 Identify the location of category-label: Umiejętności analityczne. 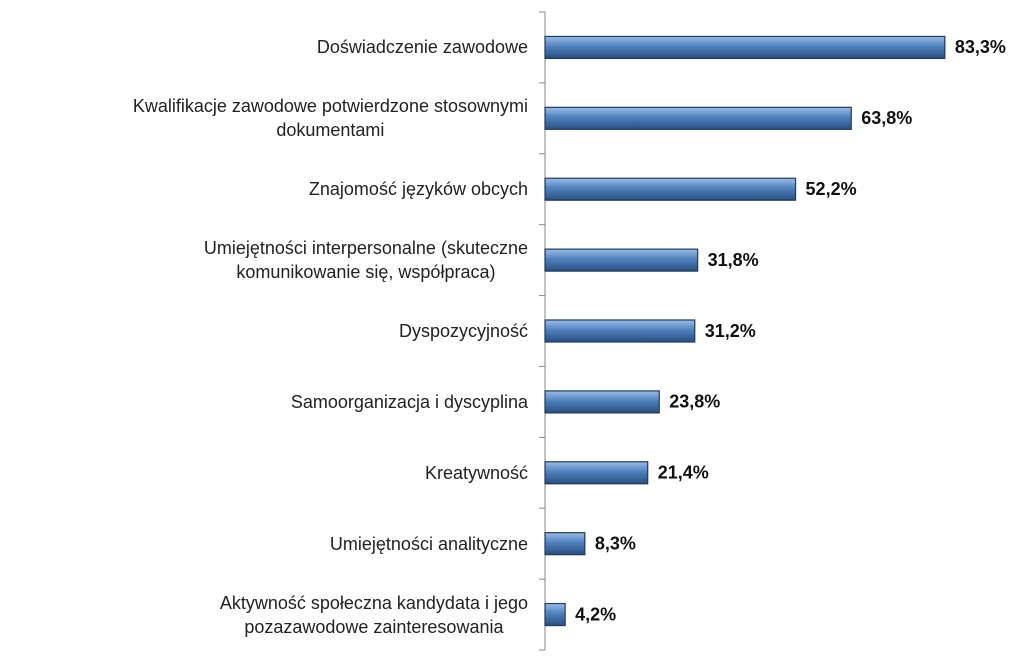
(428, 543).